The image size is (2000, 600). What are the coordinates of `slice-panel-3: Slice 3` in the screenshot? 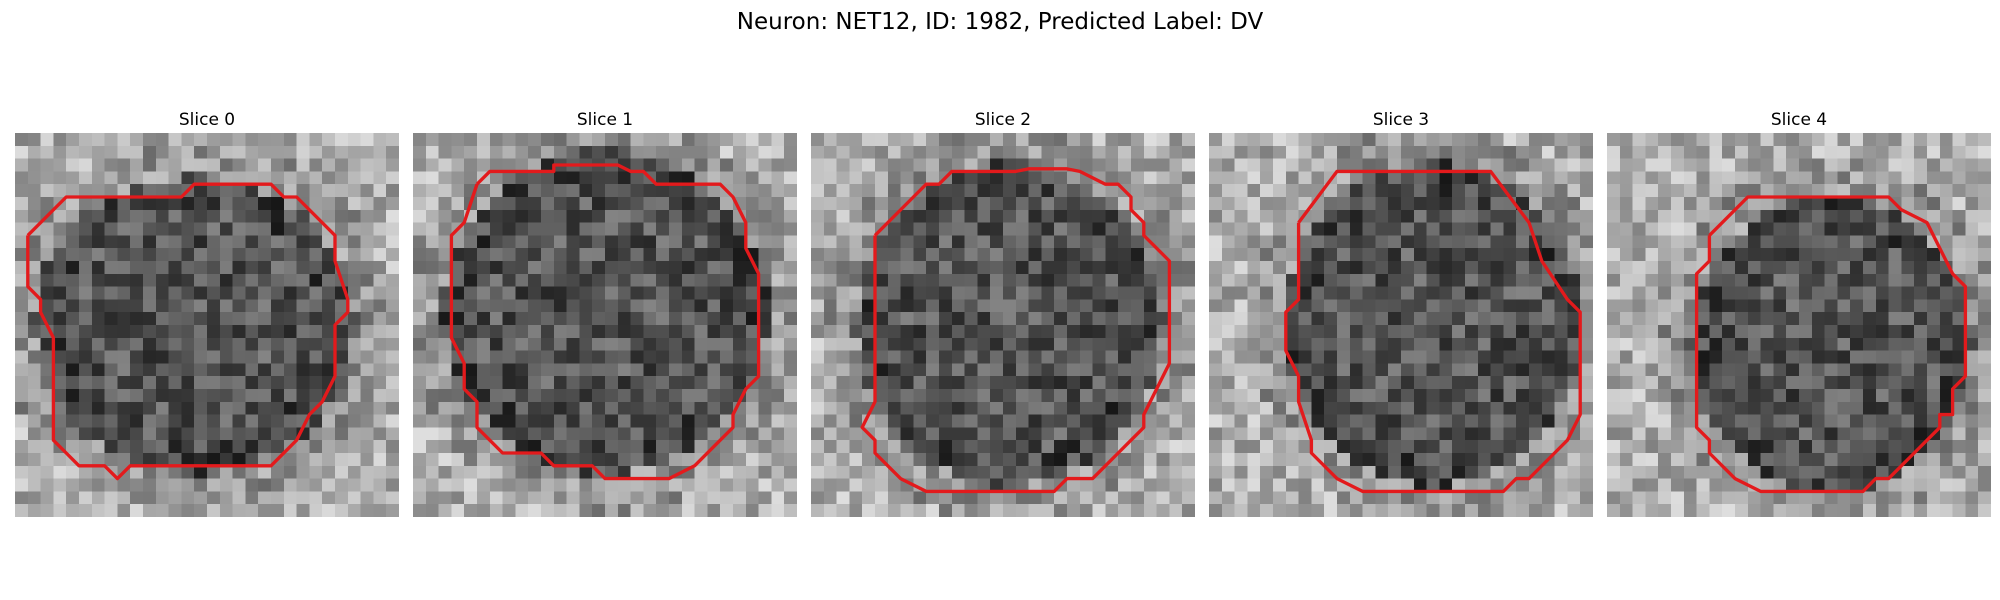 It's located at (1401, 313).